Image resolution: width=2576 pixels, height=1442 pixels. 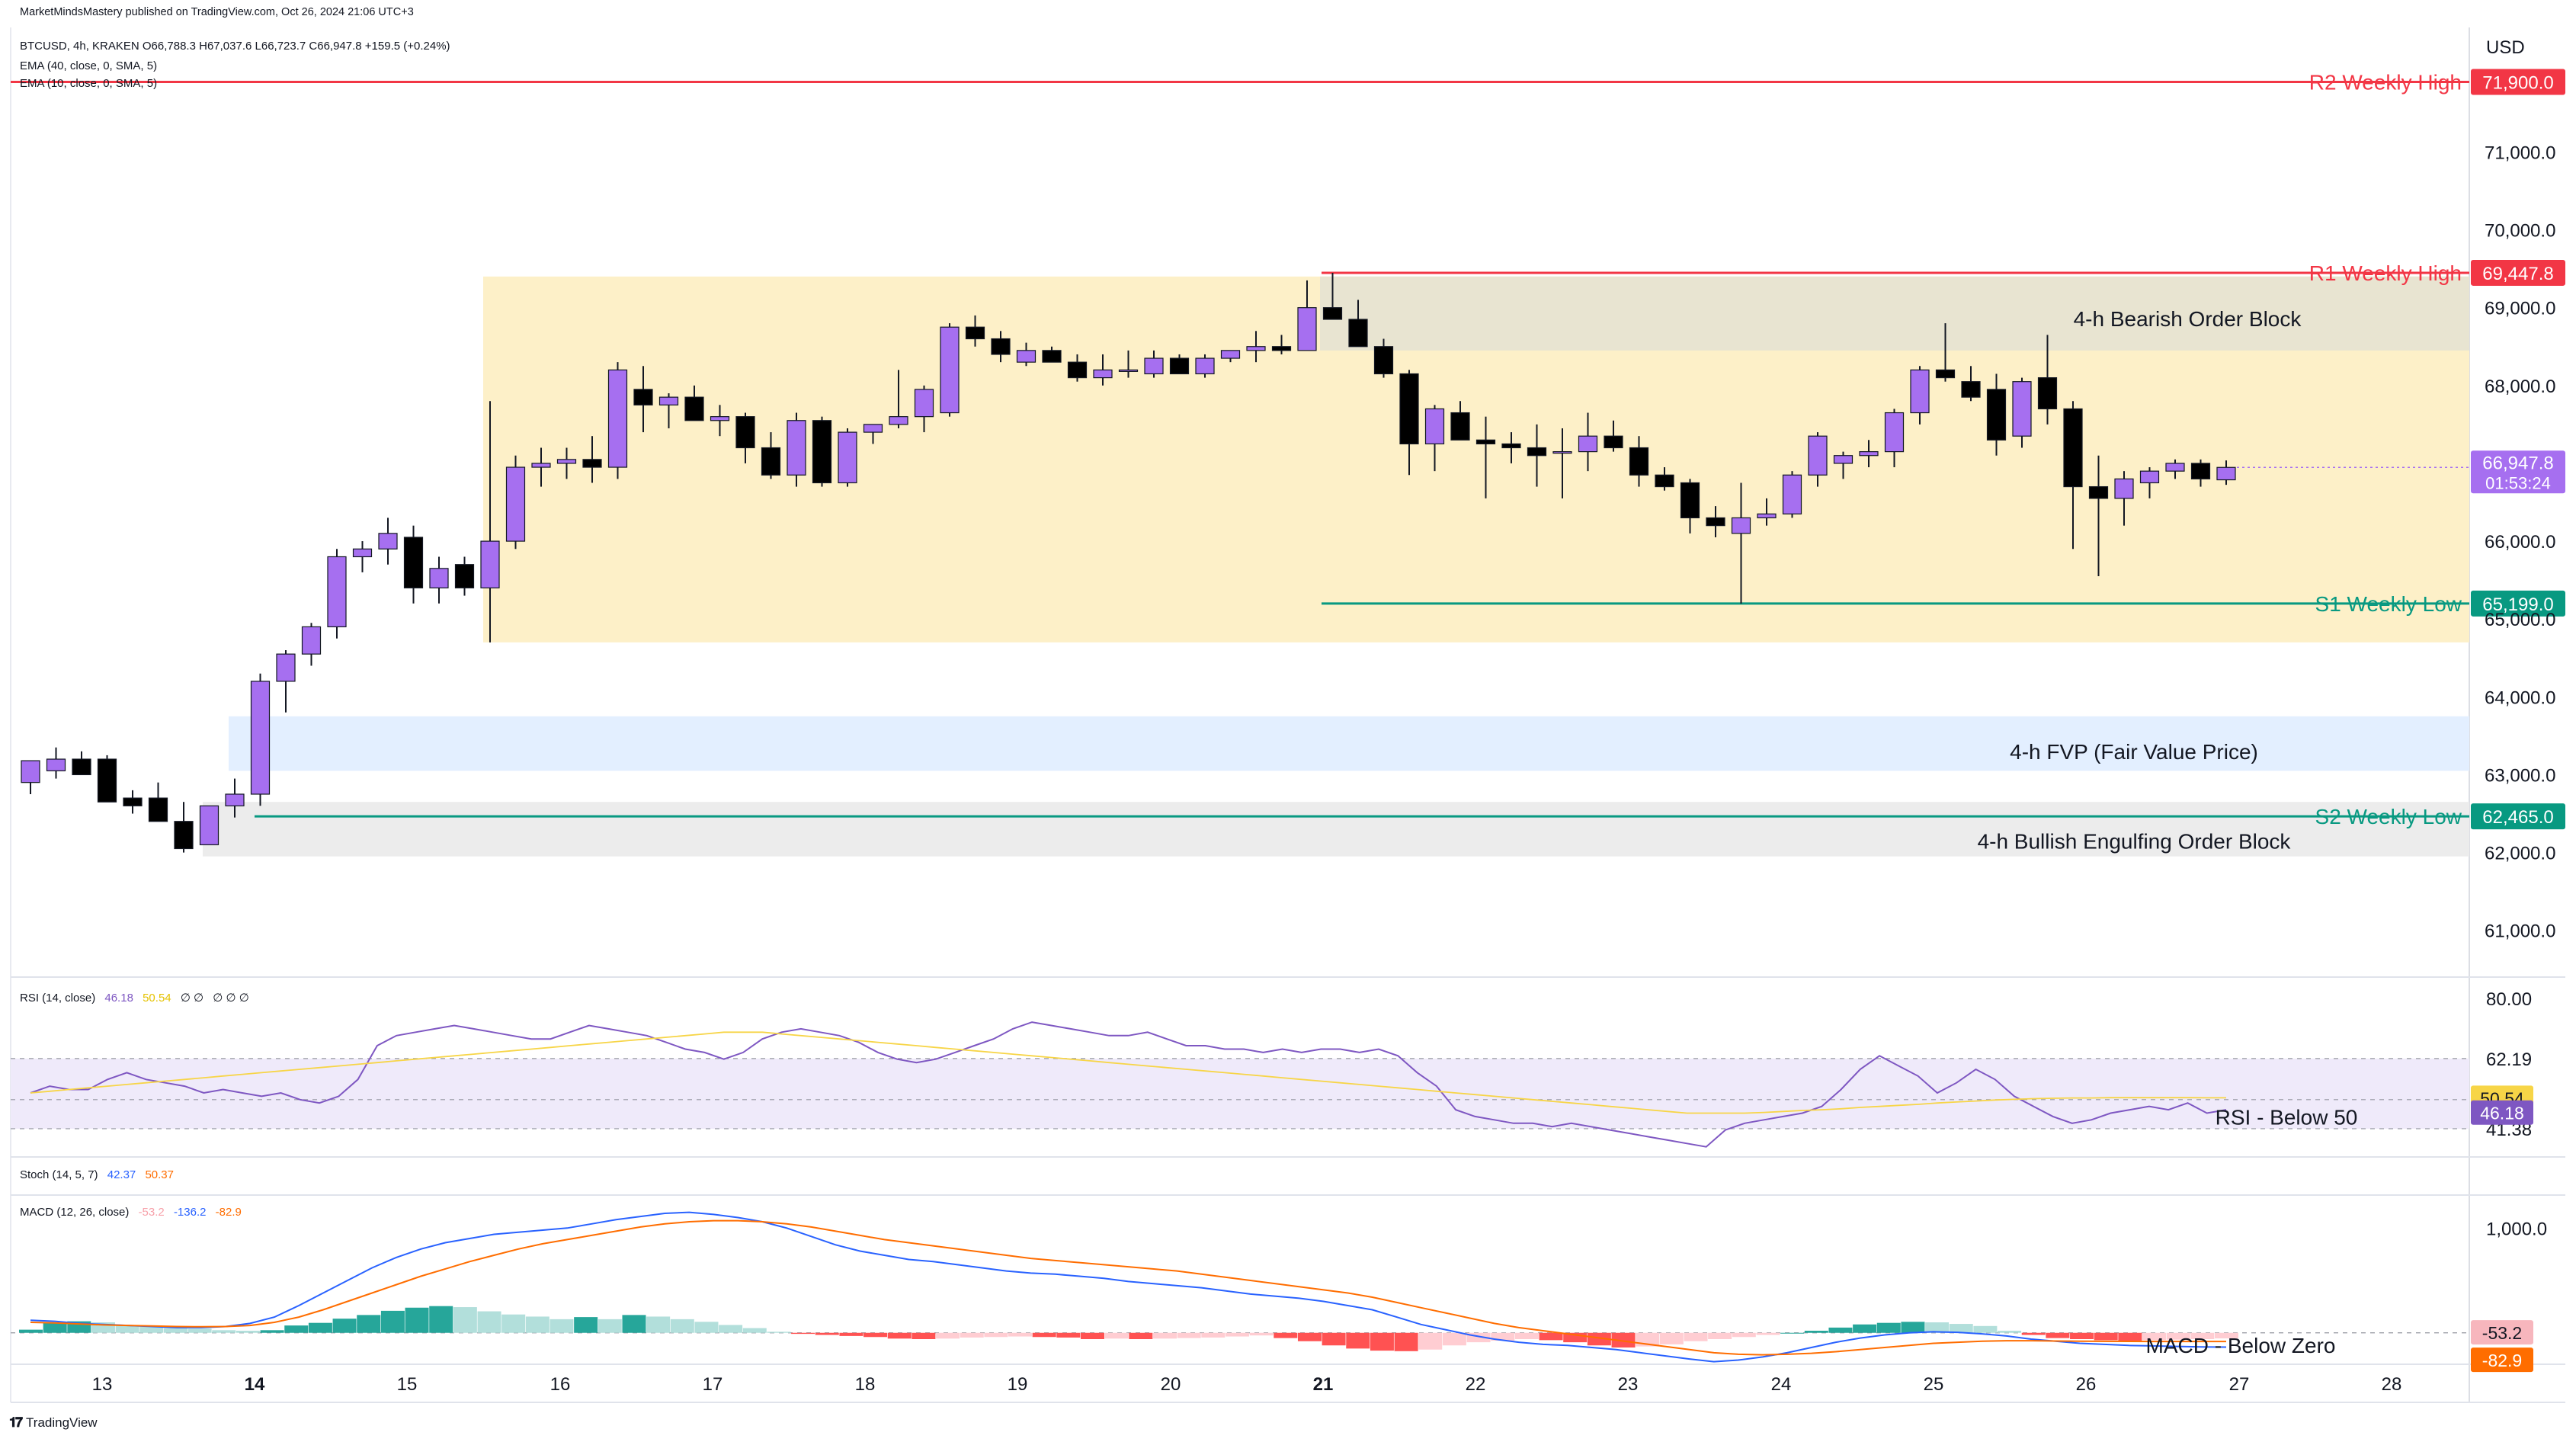 What do you see at coordinates (1171, 1384) in the screenshot?
I see `x-axis-label: 20` at bounding box center [1171, 1384].